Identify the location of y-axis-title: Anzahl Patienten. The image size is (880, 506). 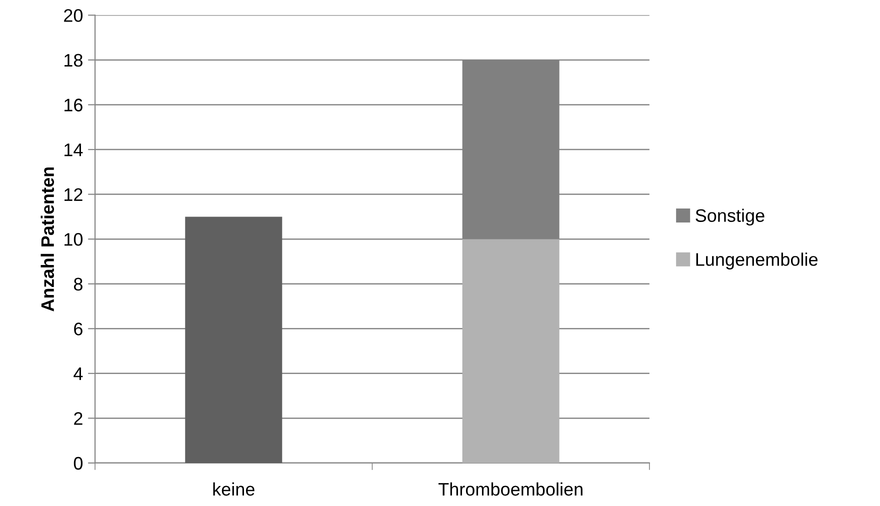
(47, 239).